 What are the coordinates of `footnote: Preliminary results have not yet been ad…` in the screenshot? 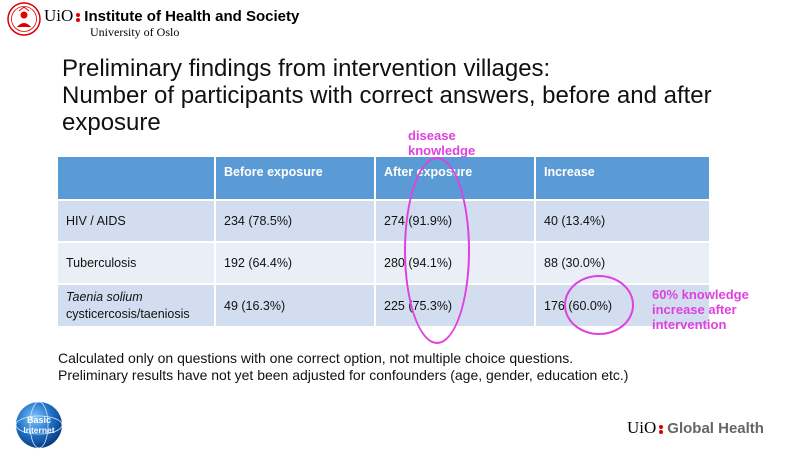 It's located at (343, 375).